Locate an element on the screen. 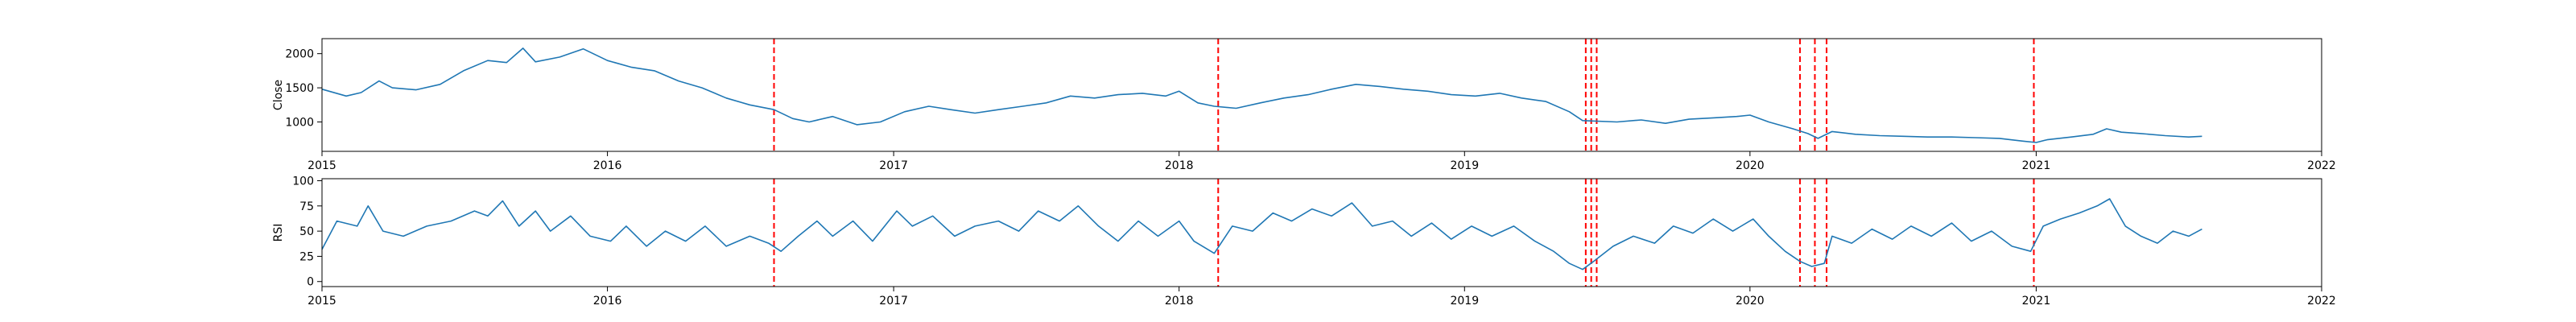 Image resolution: width=2576 pixels, height=322 pixels. rsi-x-tick-label: 2015 is located at coordinates (322, 301).